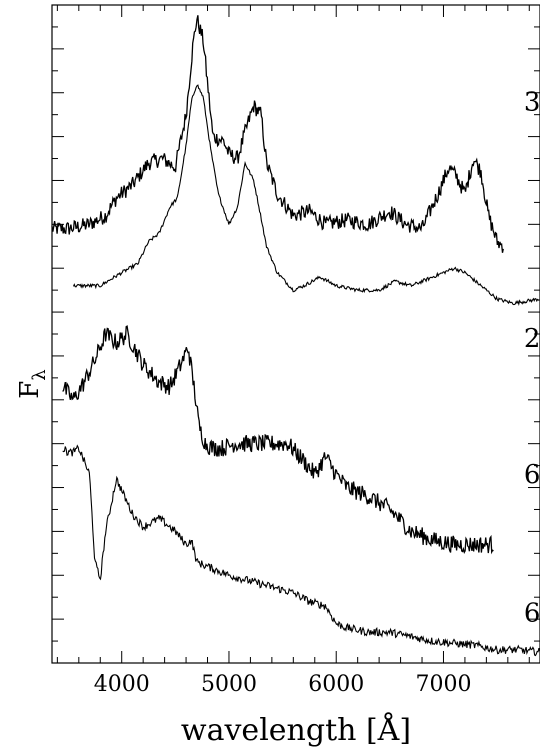 This screenshot has height=749, width=540. Describe the element at coordinates (443, 684) in the screenshot. I see `x-tick-label: 7000` at that location.